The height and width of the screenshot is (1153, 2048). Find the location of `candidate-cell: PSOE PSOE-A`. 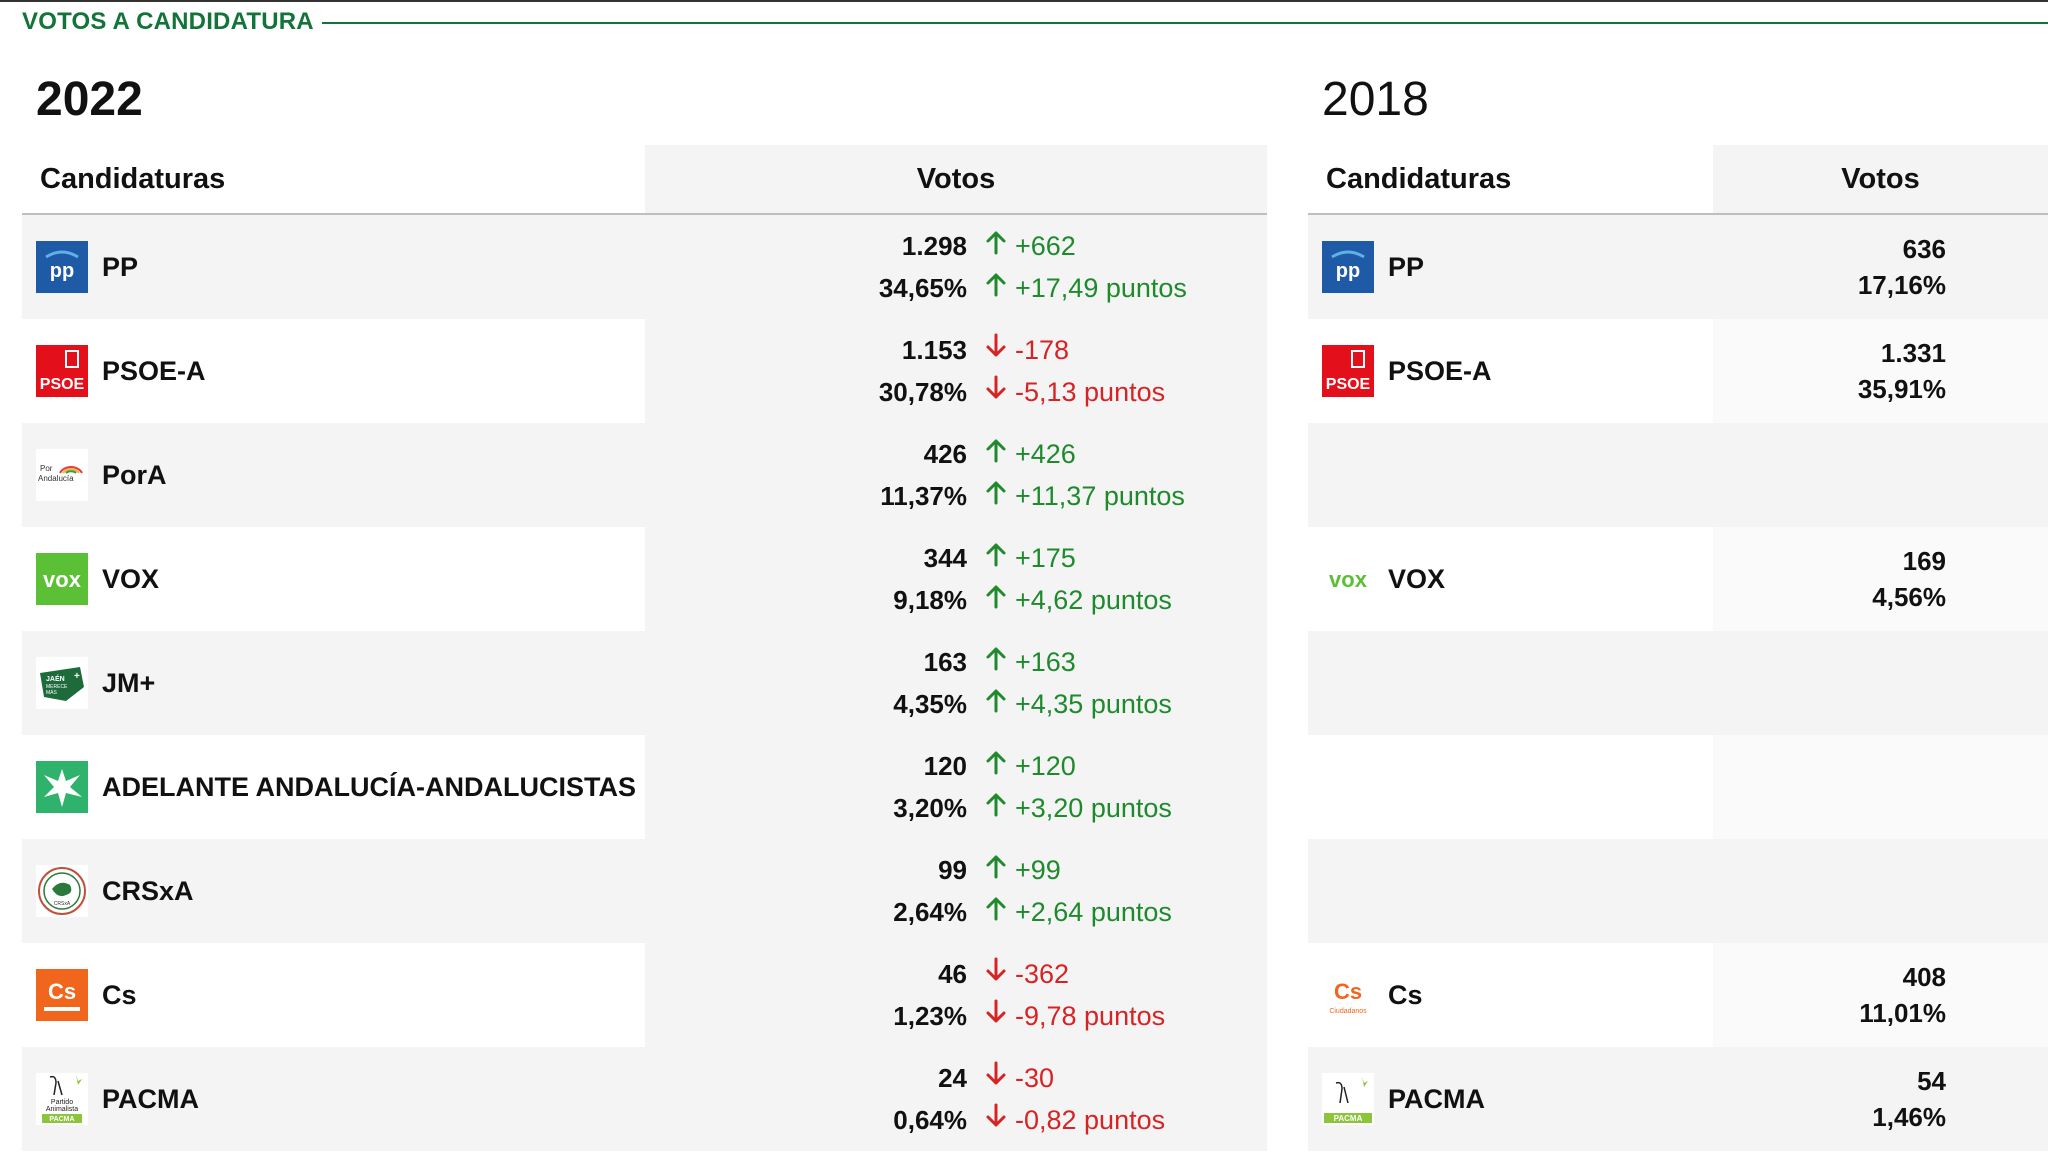

candidate-cell: PSOE PSOE-A is located at coordinates (333, 371).